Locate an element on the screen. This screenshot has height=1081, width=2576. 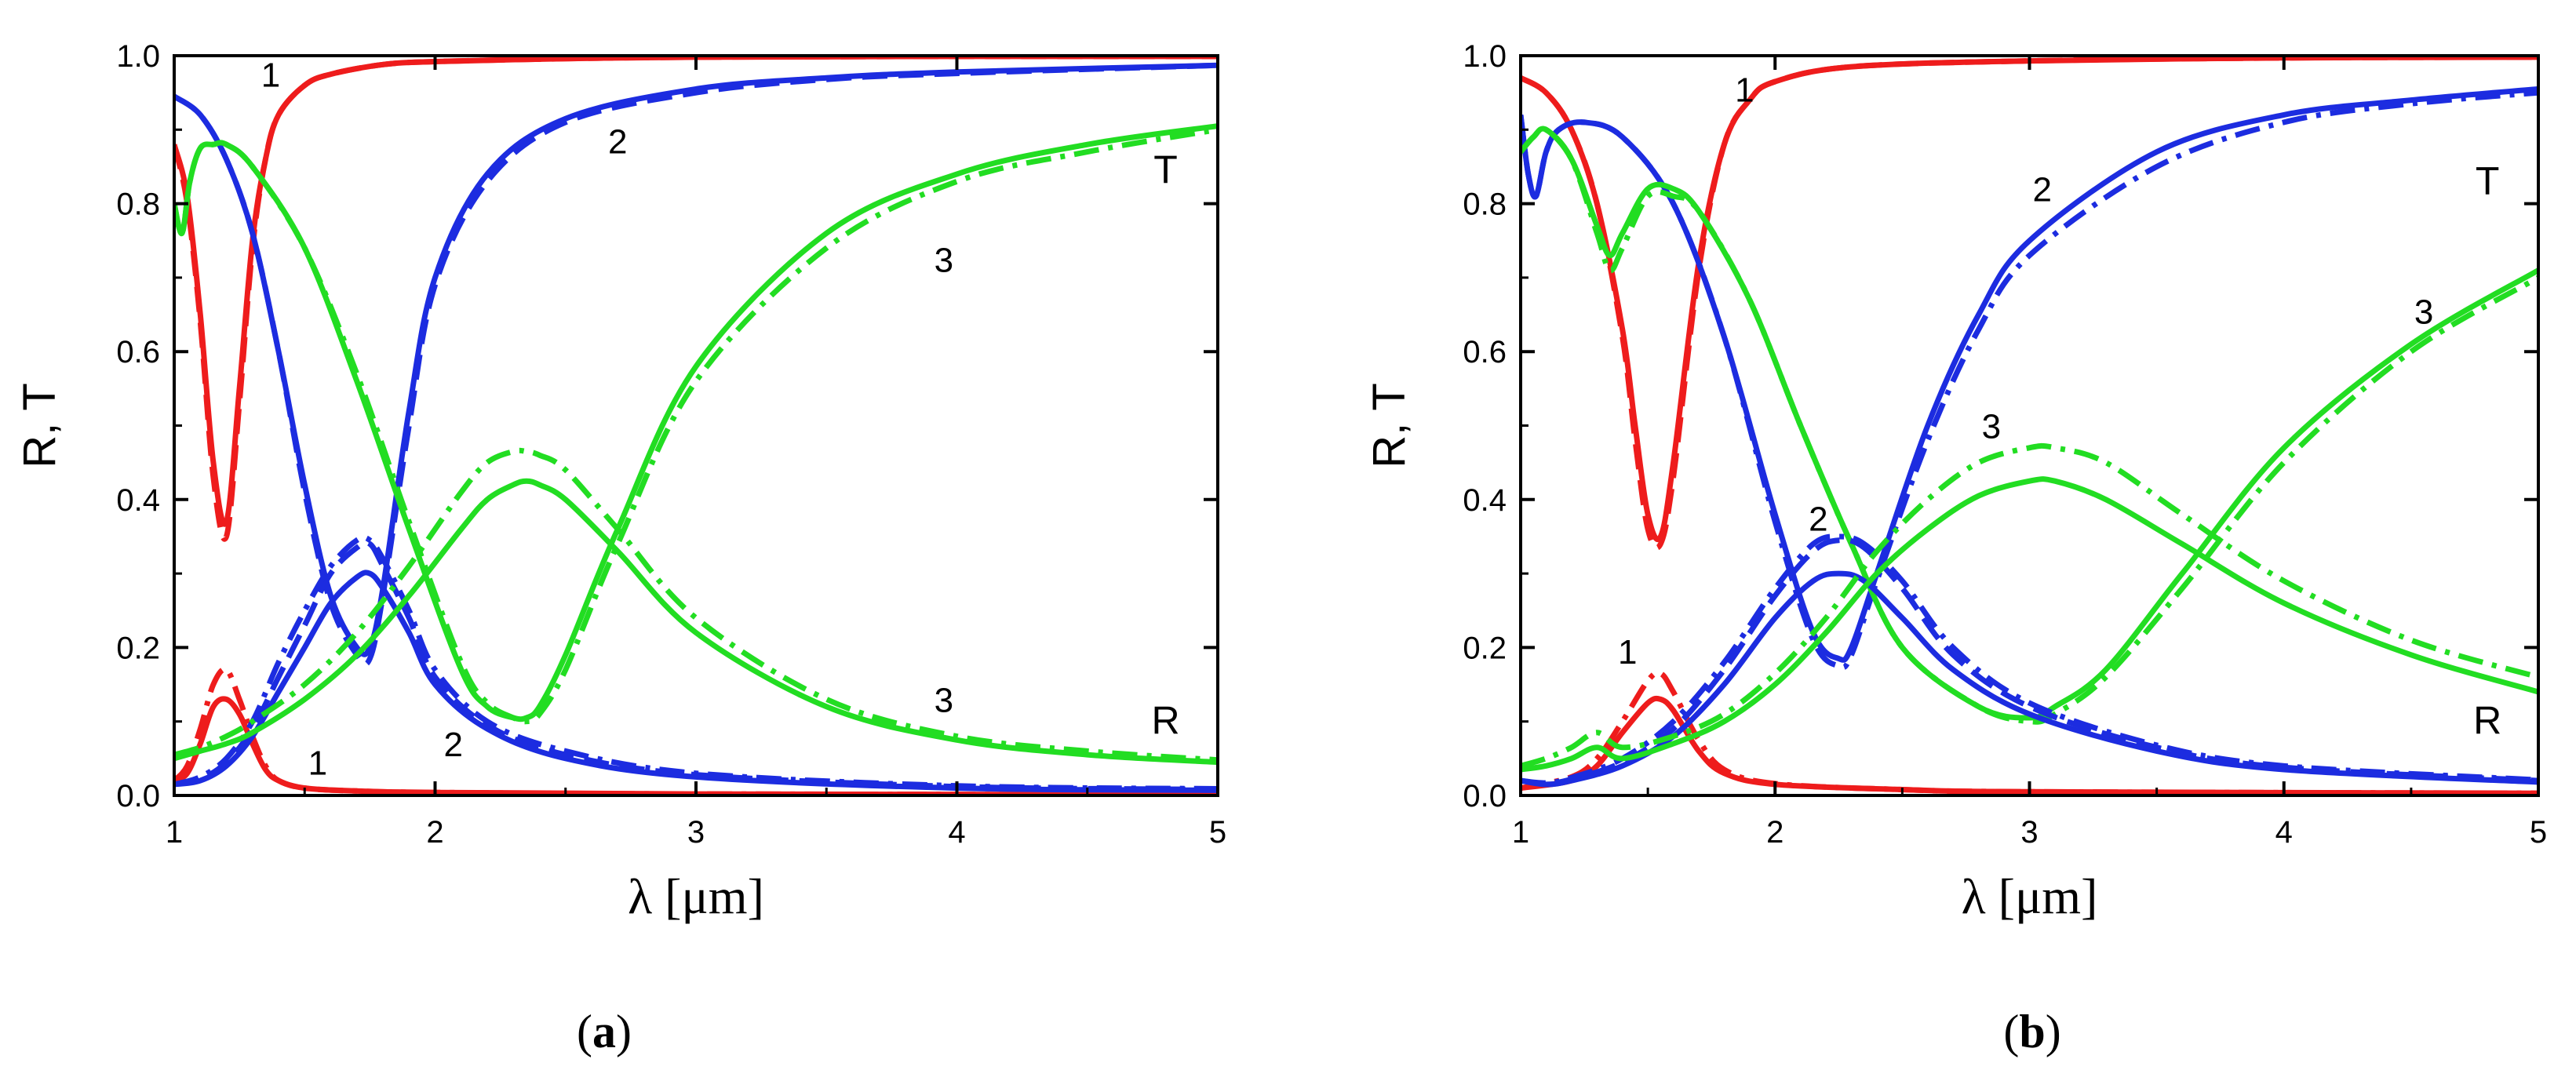
panel-caption: (b) is located at coordinates (2031, 1031).